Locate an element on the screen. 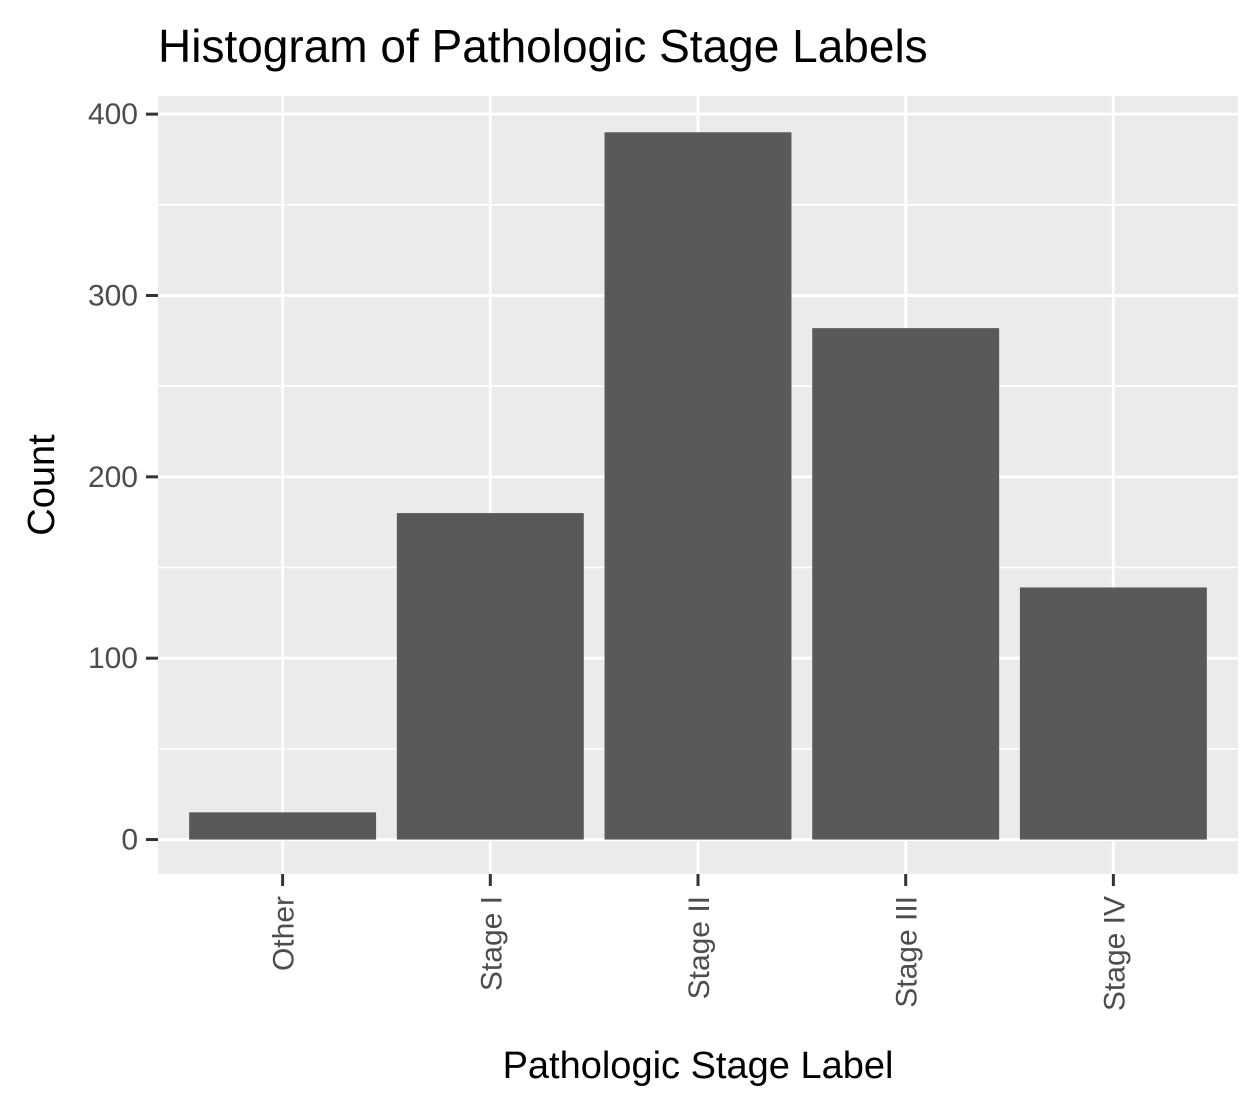  bar-stage-iii is located at coordinates (906, 584).